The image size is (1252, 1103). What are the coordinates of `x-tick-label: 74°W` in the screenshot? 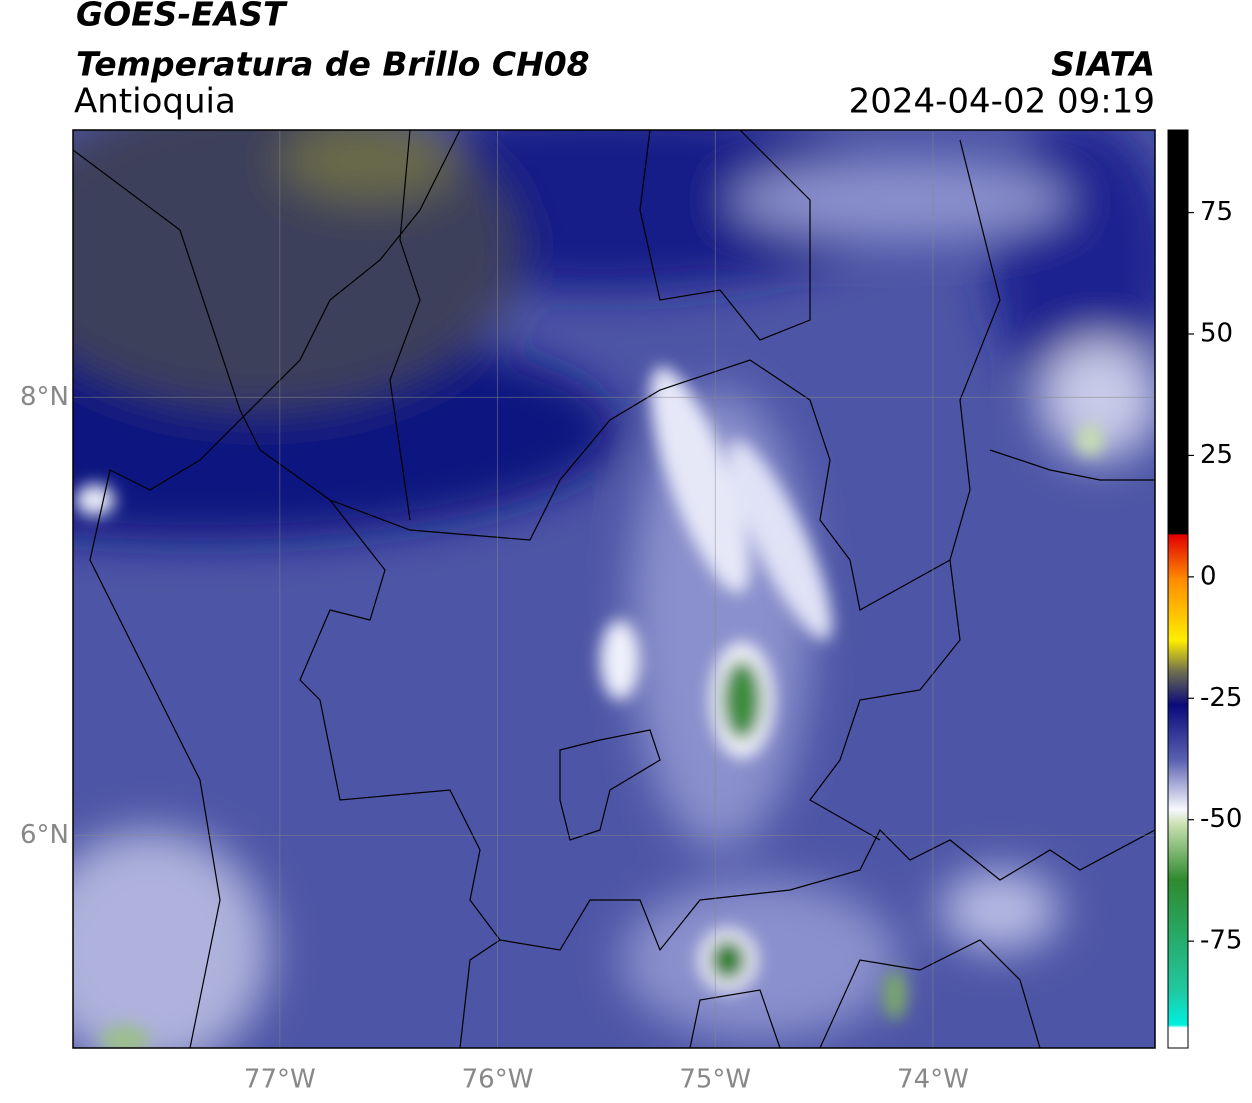 It's located at (933, 1080).